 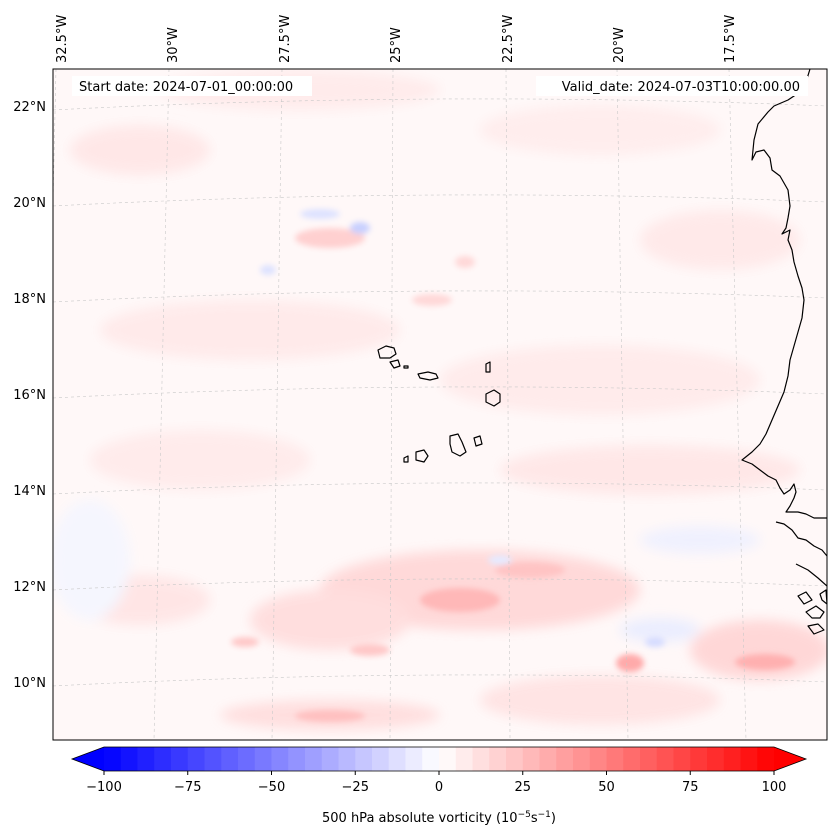 I want to click on lat-label: 20°N, so click(x=29, y=203).